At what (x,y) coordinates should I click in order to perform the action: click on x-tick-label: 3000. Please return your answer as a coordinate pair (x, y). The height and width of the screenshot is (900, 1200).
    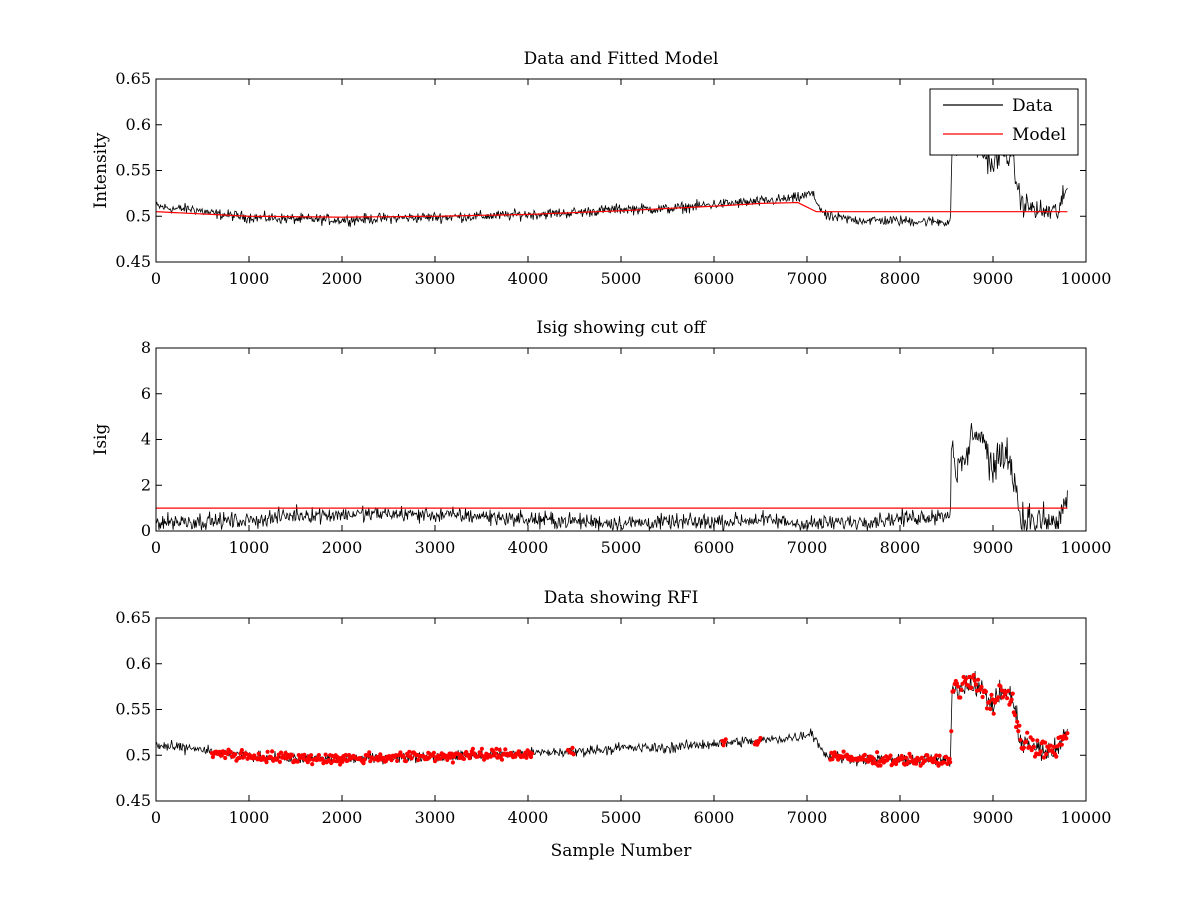
    Looking at the image, I should click on (435, 278).